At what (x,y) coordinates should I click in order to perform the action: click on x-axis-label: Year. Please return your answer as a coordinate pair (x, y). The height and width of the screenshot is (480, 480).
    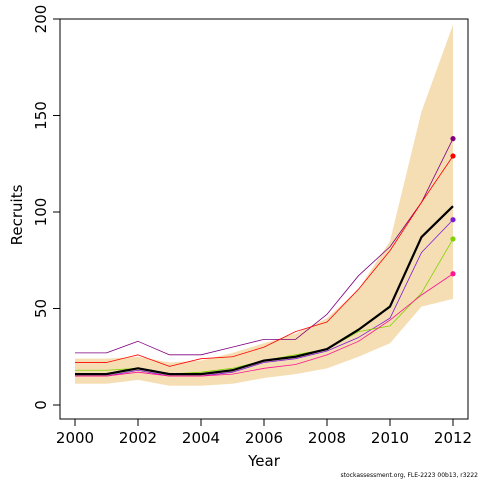
    Looking at the image, I should click on (264, 461).